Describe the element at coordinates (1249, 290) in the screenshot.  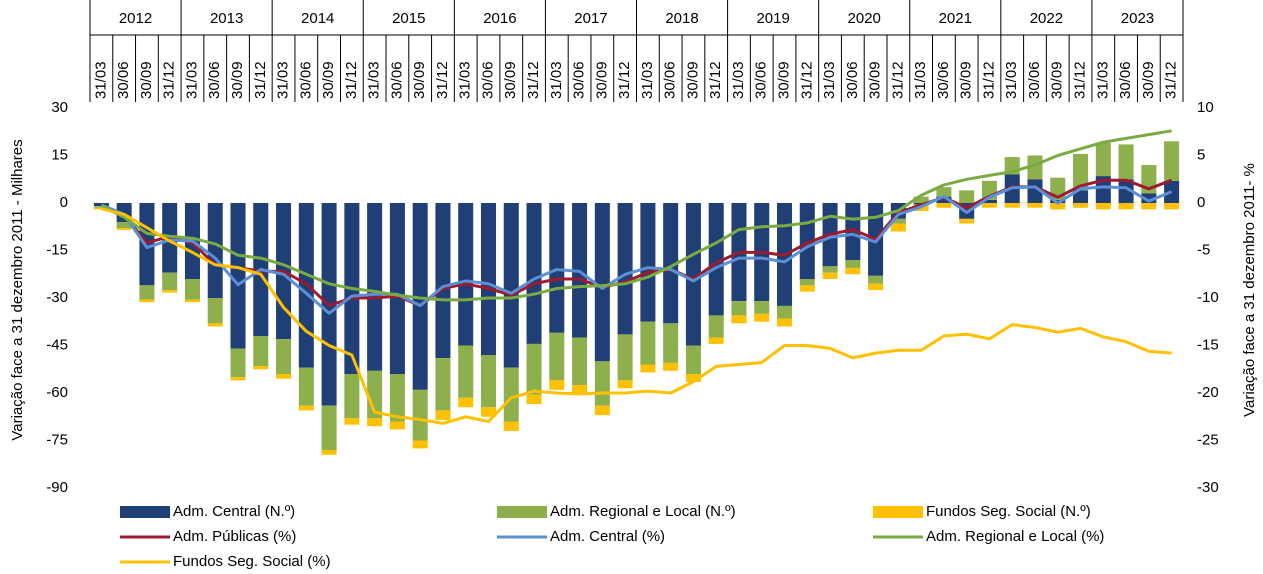
I see `y2-axis-label: Variação face a 31 dezembro 2011- %` at that location.